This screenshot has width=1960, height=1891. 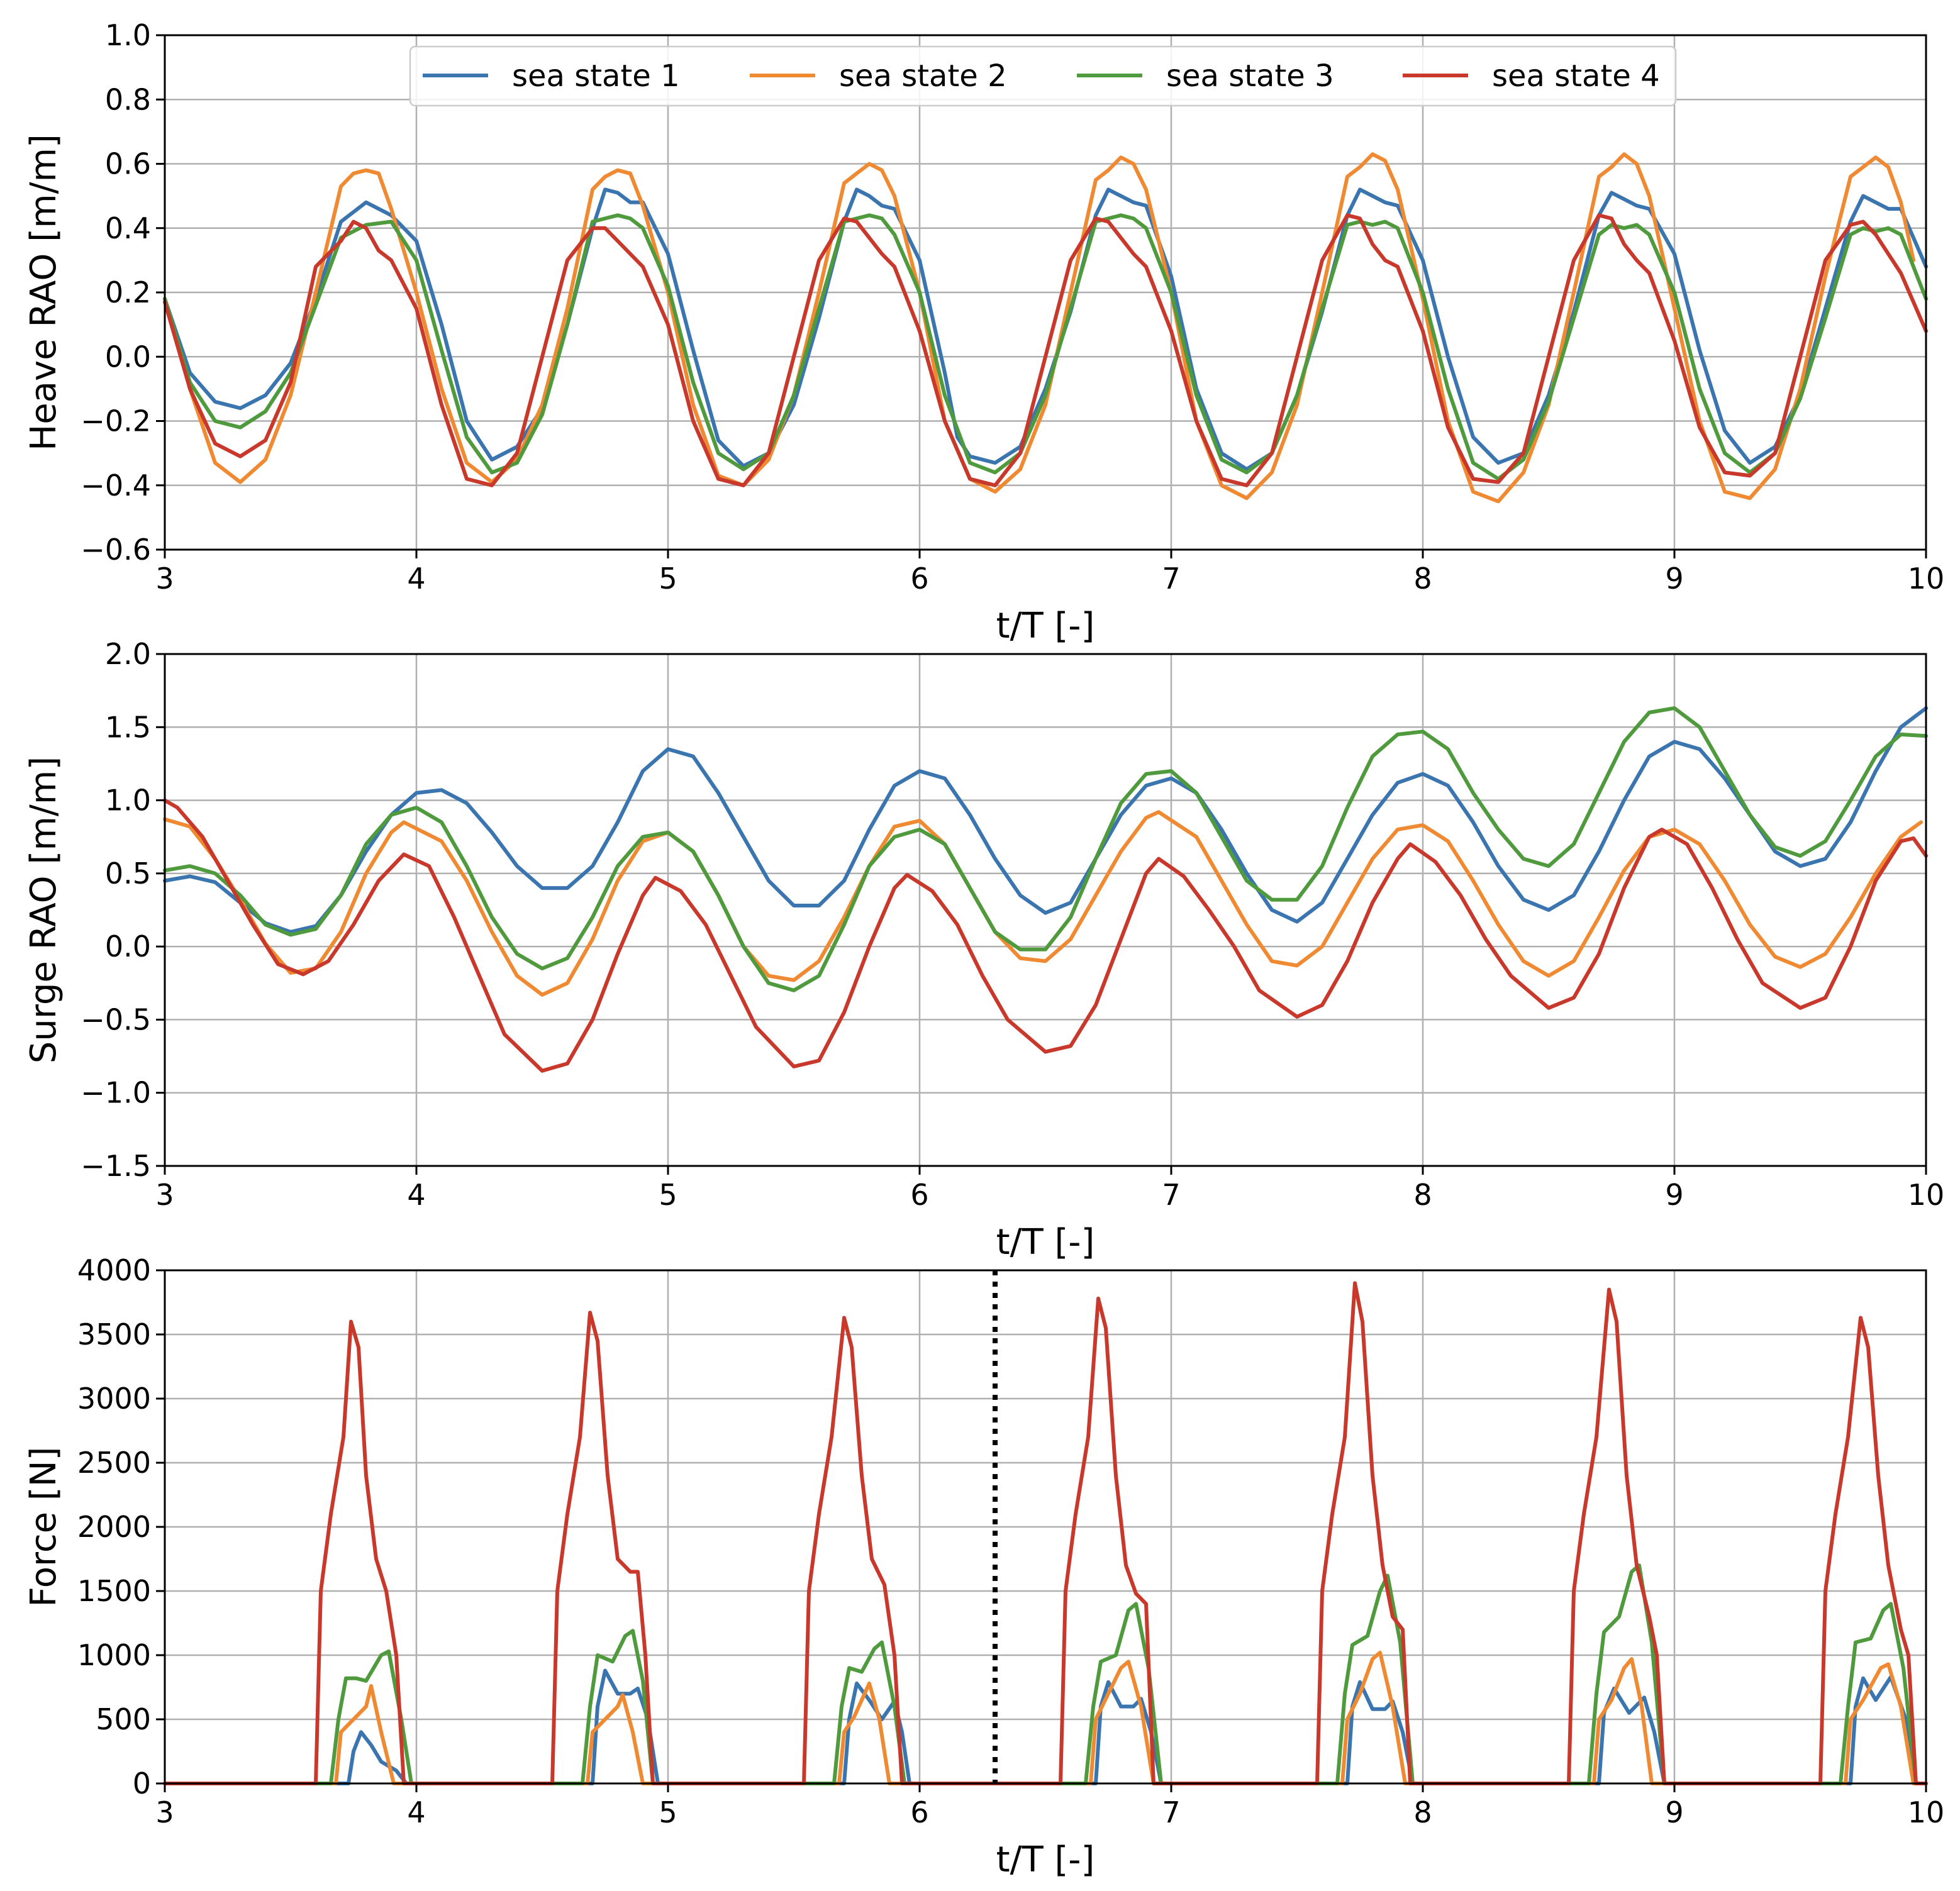 I want to click on legend-item: sea state 4, so click(x=1532, y=76).